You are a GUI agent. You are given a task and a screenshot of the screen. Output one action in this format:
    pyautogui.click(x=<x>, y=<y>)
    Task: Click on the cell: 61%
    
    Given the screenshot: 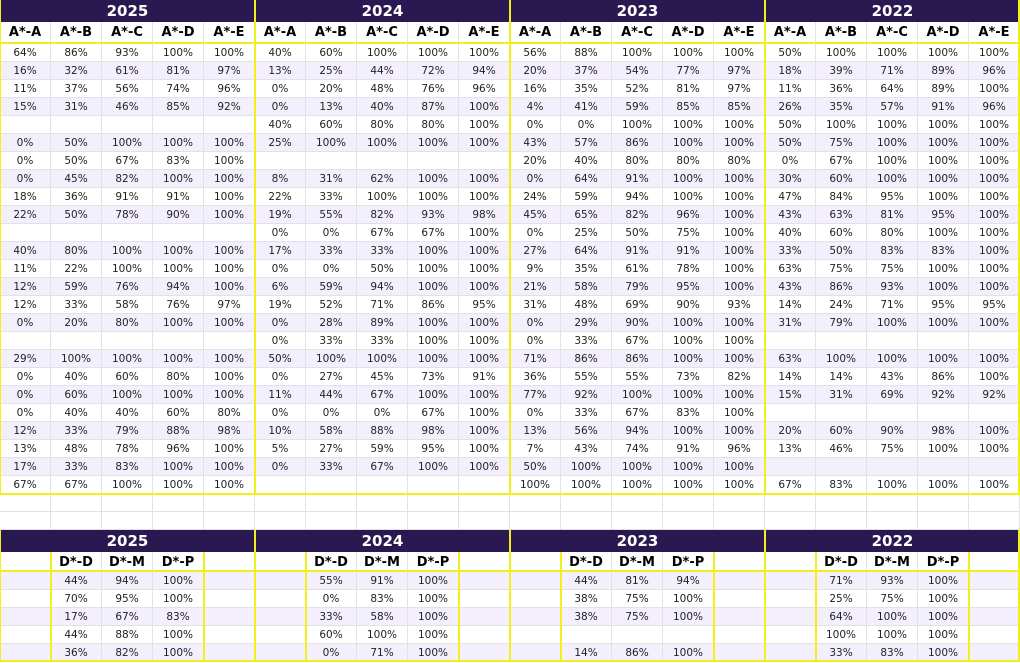 What is the action you would take?
    pyautogui.click(x=127, y=71)
    